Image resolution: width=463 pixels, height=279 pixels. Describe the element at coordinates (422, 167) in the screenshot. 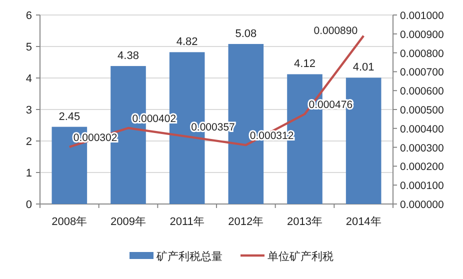

I see `y2-tick-label: 0.000200` at that location.